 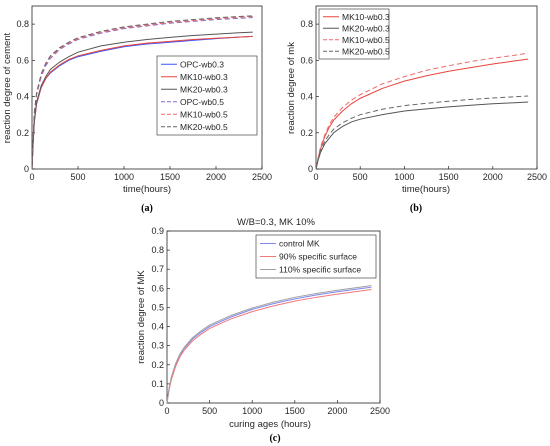 What do you see at coordinates (252, 411) in the screenshot?
I see `x-tick-label-c: 1000` at bounding box center [252, 411].